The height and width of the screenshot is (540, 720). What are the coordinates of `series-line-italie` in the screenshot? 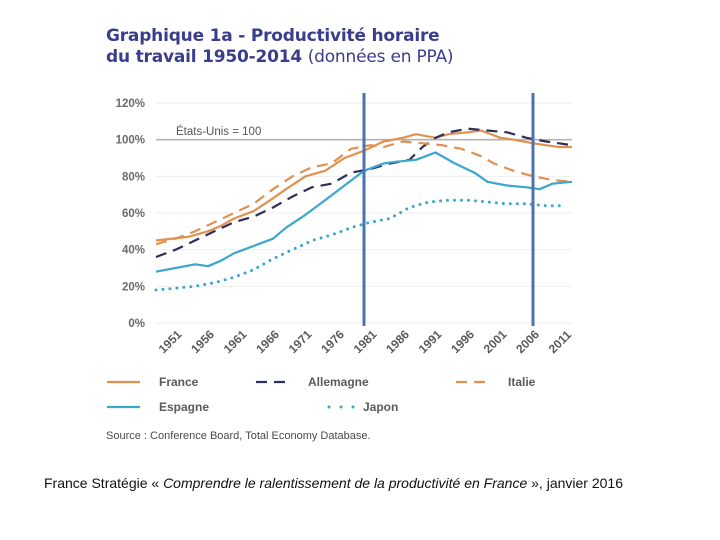 It's located at (364, 193).